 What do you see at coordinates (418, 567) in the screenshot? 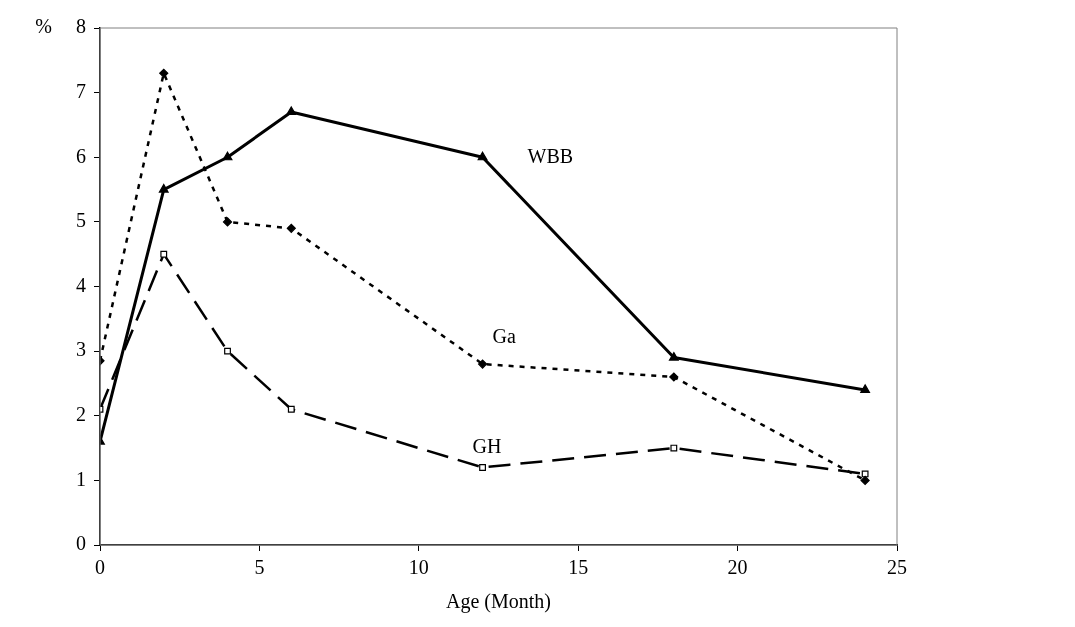
I see `x-tick-label: 10` at bounding box center [418, 567].